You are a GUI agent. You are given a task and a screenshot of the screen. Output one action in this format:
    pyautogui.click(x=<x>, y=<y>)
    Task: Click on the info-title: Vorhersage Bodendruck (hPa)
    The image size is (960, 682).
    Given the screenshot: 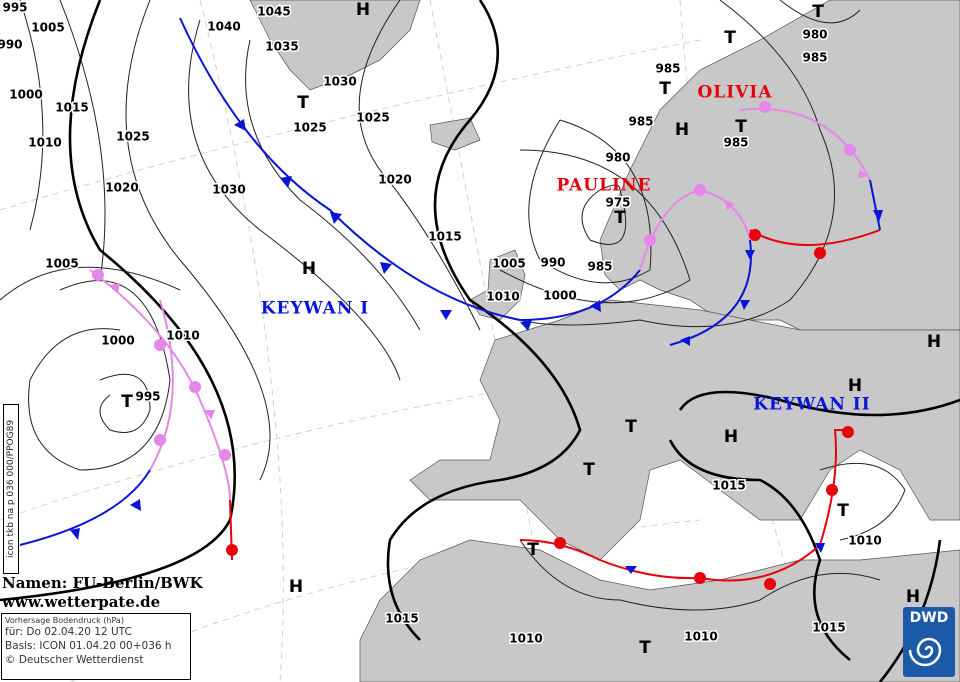 What is the action you would take?
    pyautogui.click(x=64, y=620)
    